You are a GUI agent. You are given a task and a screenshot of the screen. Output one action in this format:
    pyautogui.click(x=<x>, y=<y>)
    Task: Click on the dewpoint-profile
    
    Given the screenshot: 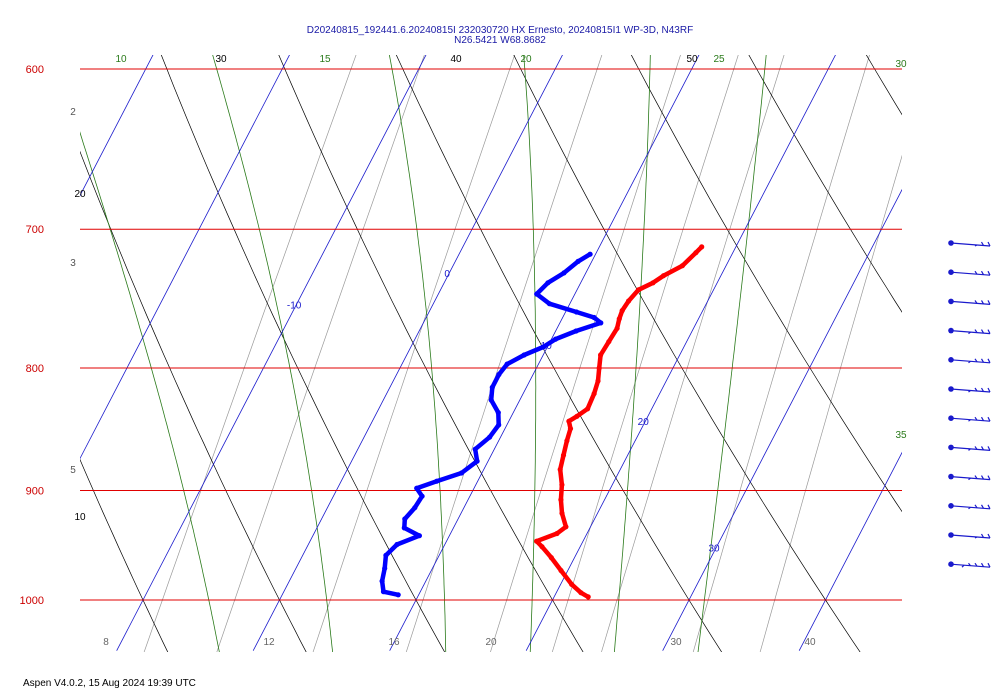 What is the action you would take?
    pyautogui.click(x=491, y=424)
    